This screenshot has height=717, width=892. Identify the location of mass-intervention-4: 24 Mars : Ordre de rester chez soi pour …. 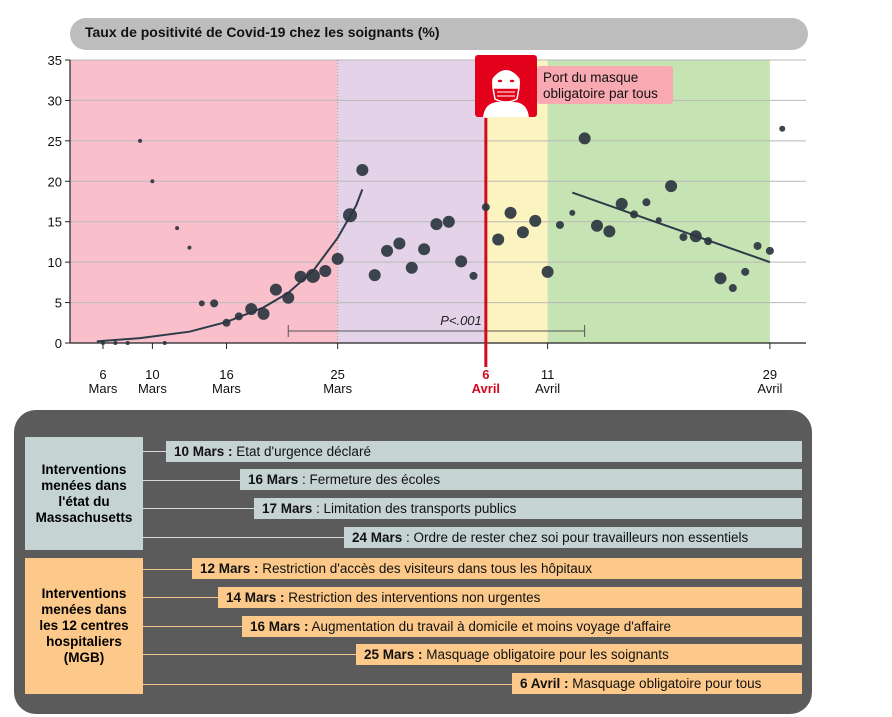
(573, 537).